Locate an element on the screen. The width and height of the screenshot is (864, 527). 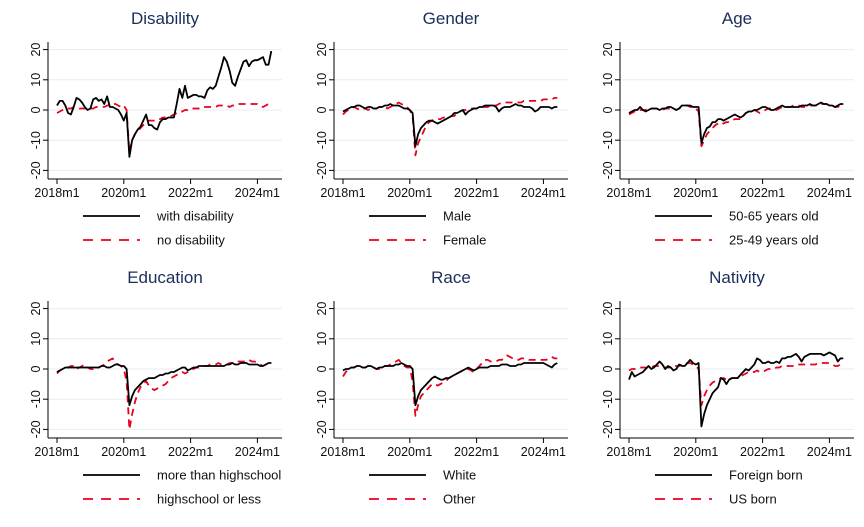
series-line-with-disability is located at coordinates (164, 104).